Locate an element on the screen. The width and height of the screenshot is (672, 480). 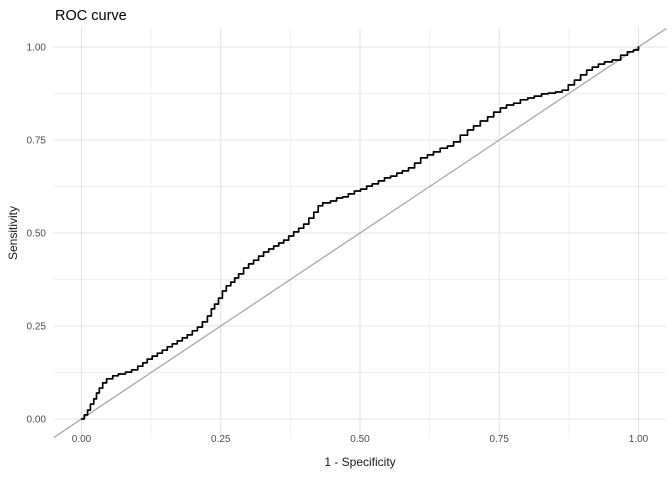
x-tick-labels: 0.00 0.25 0.50 0.75 1.00 is located at coordinates (360, 439).